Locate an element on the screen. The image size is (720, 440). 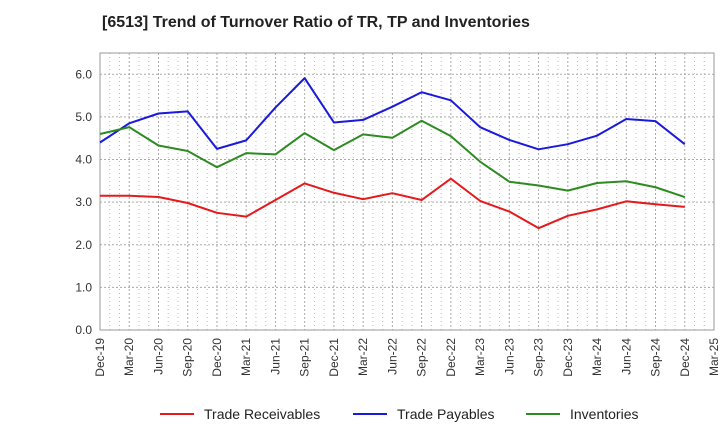
y-axis: 0.0 1.0 2.0 3.0 4.0 5.0 6.0 is located at coordinates (83, 202).